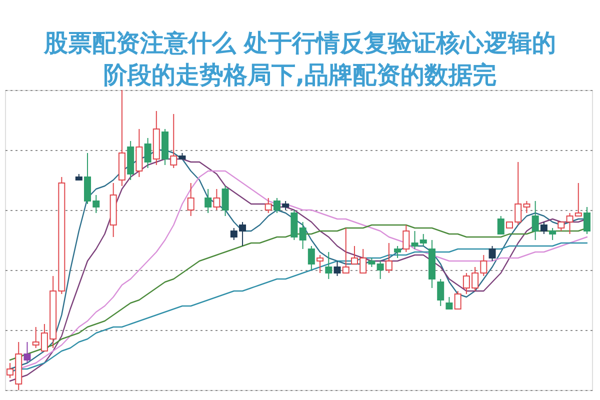  What do you see at coordinates (299, 59) in the screenshot?
I see `chart-title: 股票配资注意什么 处于行情反复验证核心逻辑的阶段的走势格局下,品牌配资的数据完` at bounding box center [299, 59].